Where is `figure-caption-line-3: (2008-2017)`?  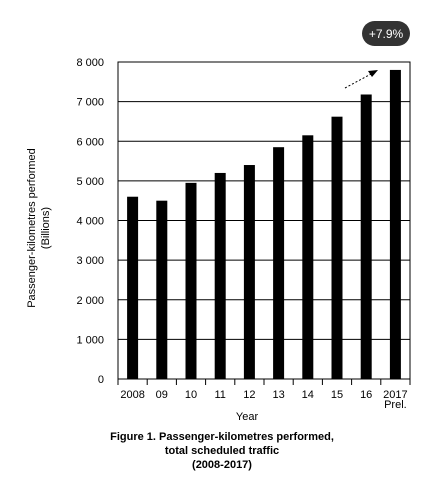 figure-caption-line-3: (2008-2017) is located at coordinates (222, 465).